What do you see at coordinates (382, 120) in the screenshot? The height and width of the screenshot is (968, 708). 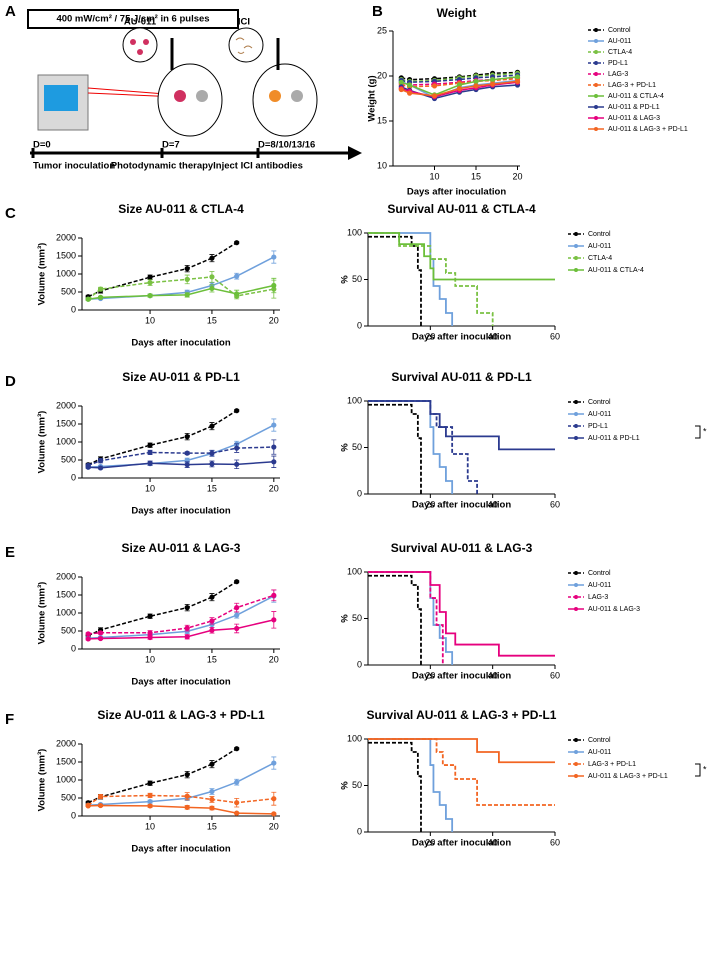 I see `y-tick-label: 15` at bounding box center [382, 120].